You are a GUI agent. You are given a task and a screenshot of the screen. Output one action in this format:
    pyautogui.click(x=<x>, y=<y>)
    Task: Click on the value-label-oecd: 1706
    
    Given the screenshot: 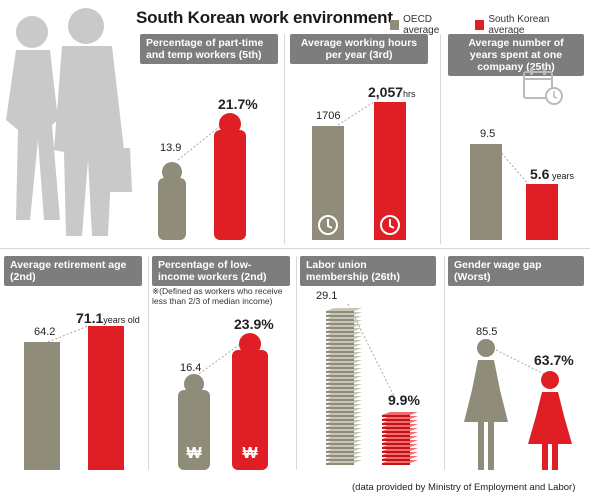 What is the action you would take?
    pyautogui.click(x=328, y=116)
    